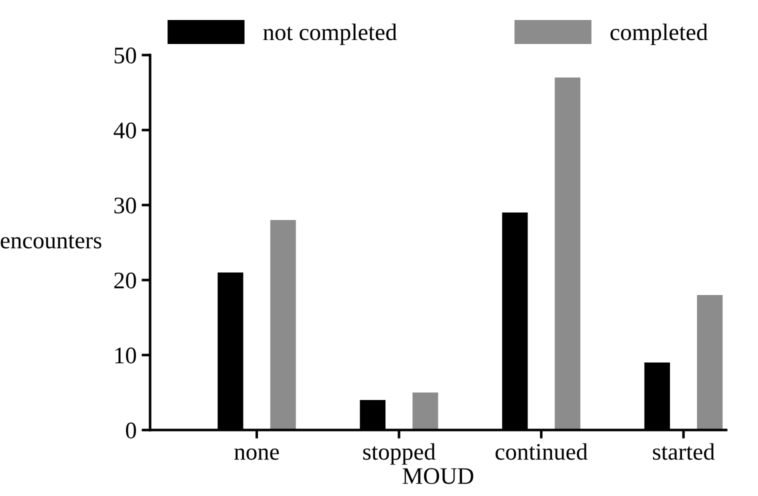 The image size is (758, 496). Describe the element at coordinates (131, 430) in the screenshot. I see `y-tick-label: 0` at that location.